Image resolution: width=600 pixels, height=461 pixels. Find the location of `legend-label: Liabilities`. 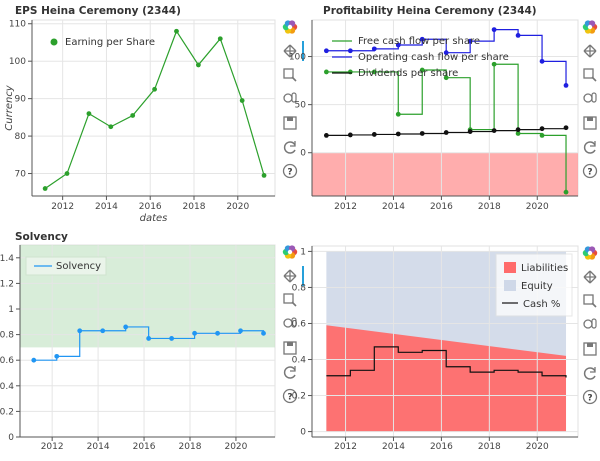

legend-label: Liabilities is located at coordinates (544, 268).